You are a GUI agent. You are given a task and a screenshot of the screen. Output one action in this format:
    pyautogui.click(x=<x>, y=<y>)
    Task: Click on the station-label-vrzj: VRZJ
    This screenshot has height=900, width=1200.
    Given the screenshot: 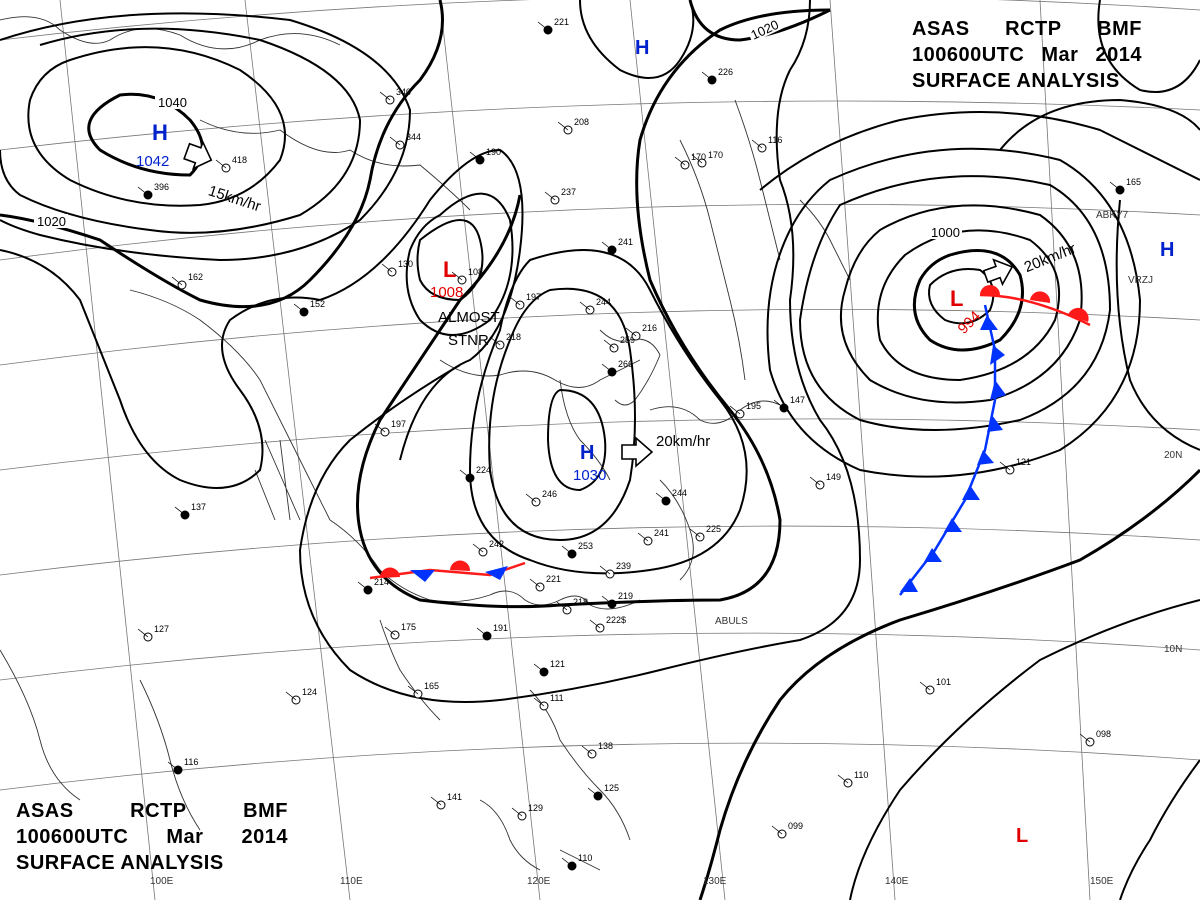 What is the action you would take?
    pyautogui.click(x=1140, y=280)
    